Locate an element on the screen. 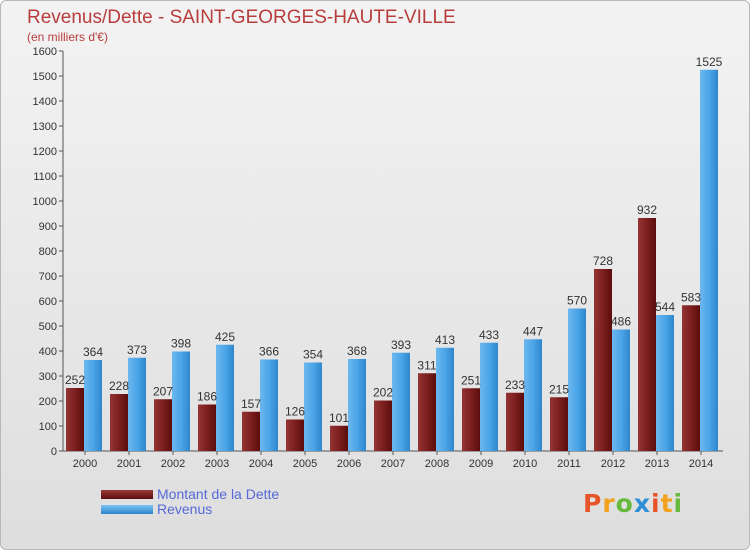 The image size is (750, 550). data-label-revenus-2014: 1525 is located at coordinates (709, 62).